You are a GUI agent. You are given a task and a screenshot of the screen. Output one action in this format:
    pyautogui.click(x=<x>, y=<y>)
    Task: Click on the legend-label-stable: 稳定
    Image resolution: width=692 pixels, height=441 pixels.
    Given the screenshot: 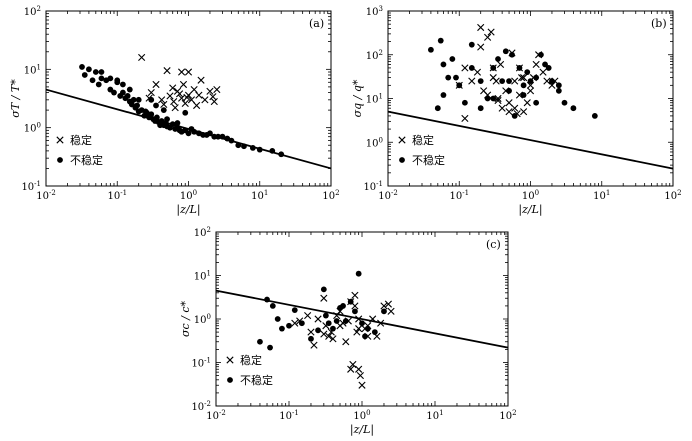 What is the action you would take?
    pyautogui.click(x=423, y=140)
    